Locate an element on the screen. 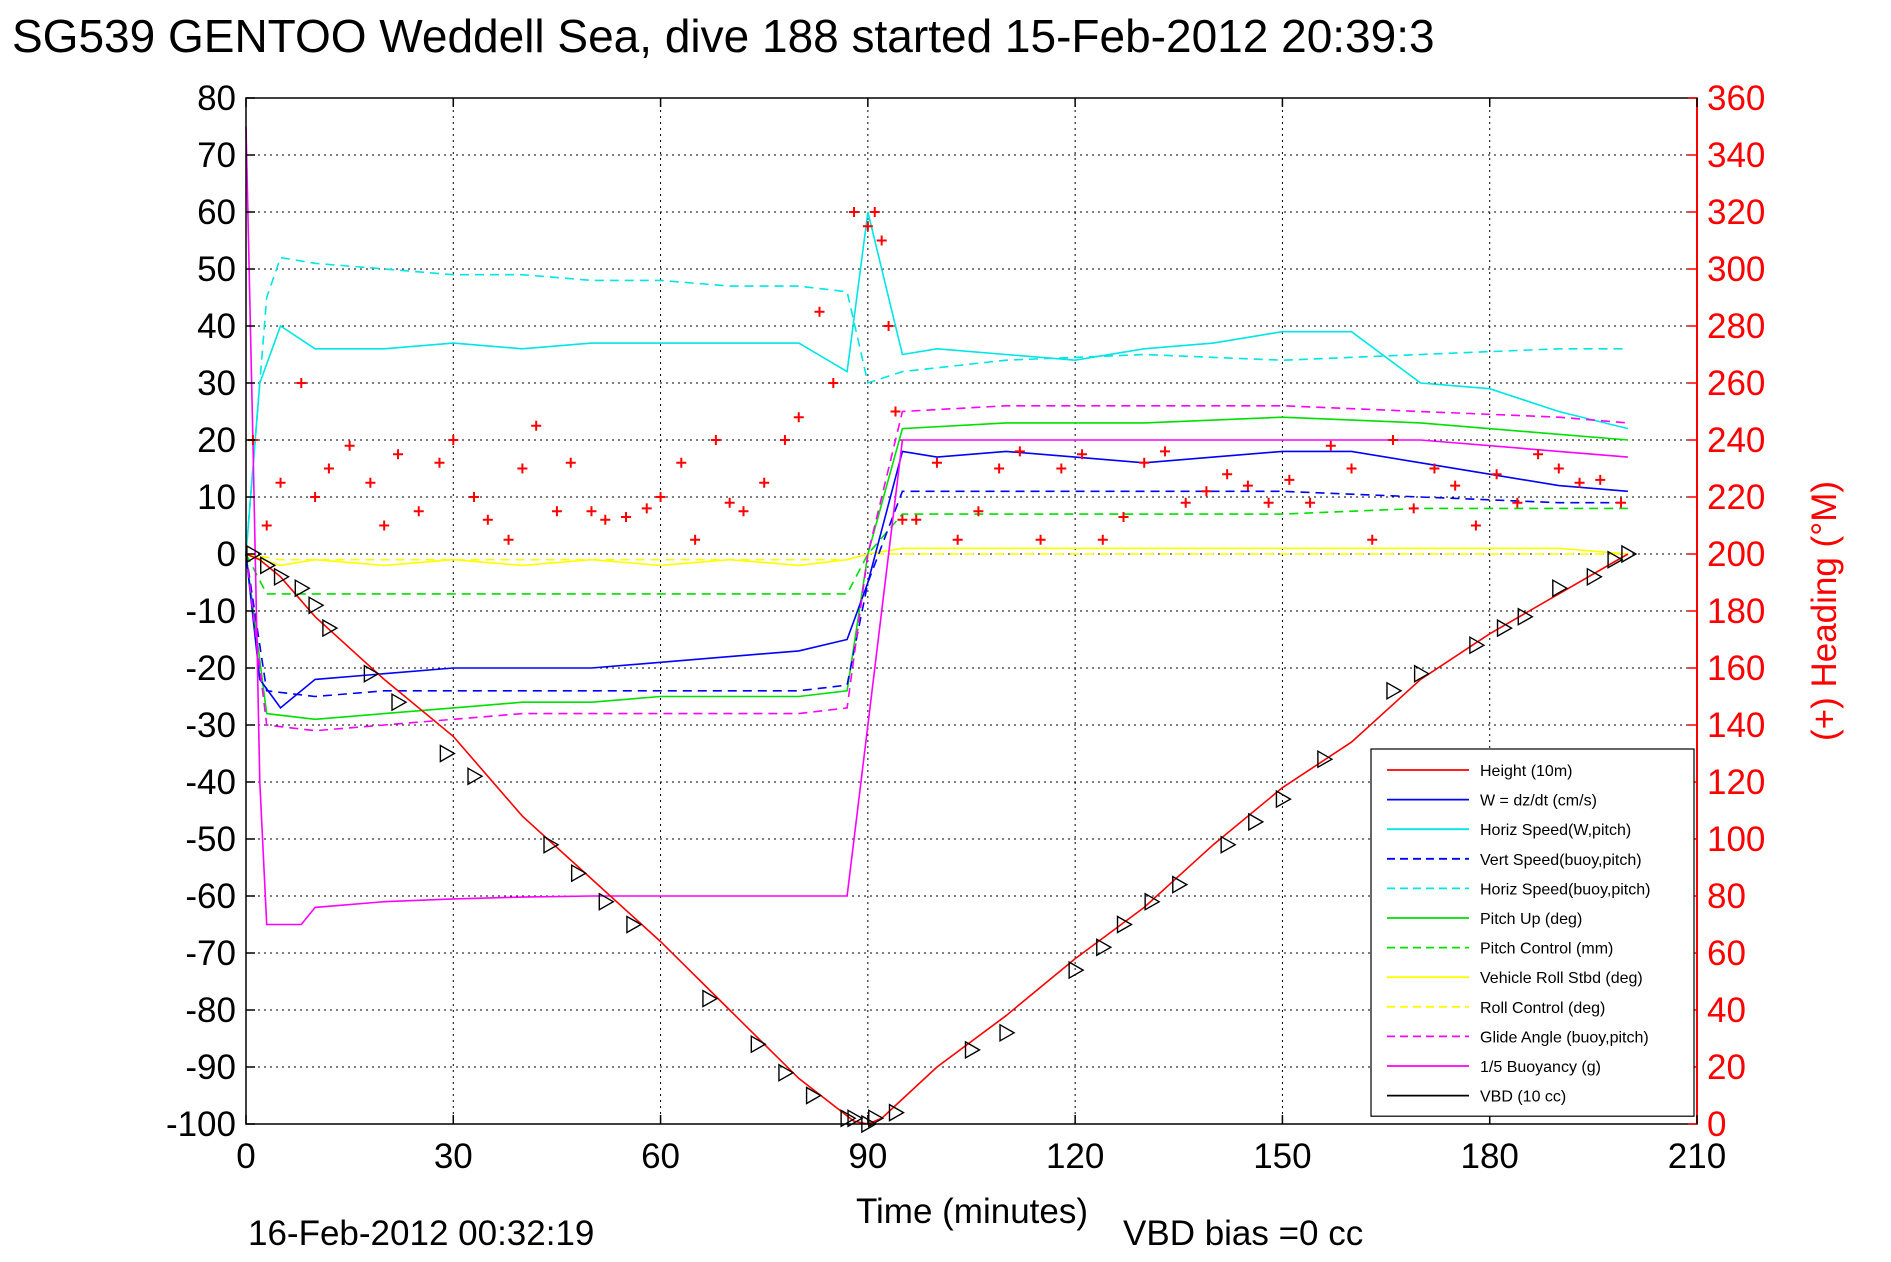 The width and height of the screenshot is (1891, 1262). x-tick-label: 150 is located at coordinates (1282, 1156).